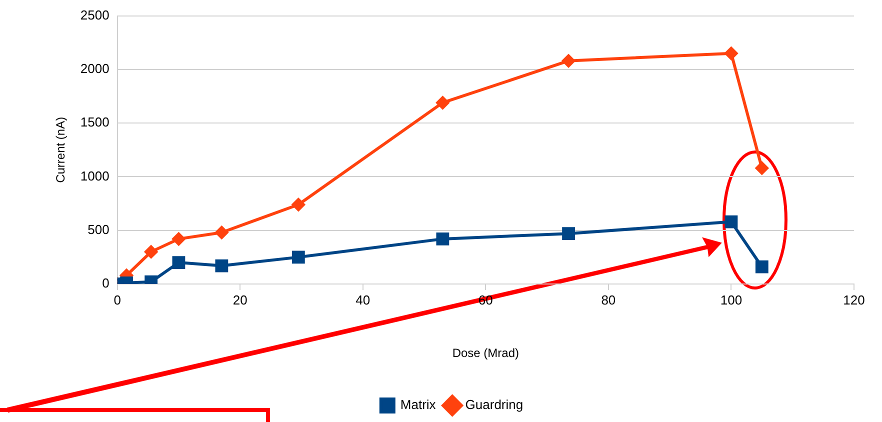  What do you see at coordinates (731, 300) in the screenshot?
I see `x-tick-label: 100` at bounding box center [731, 300].